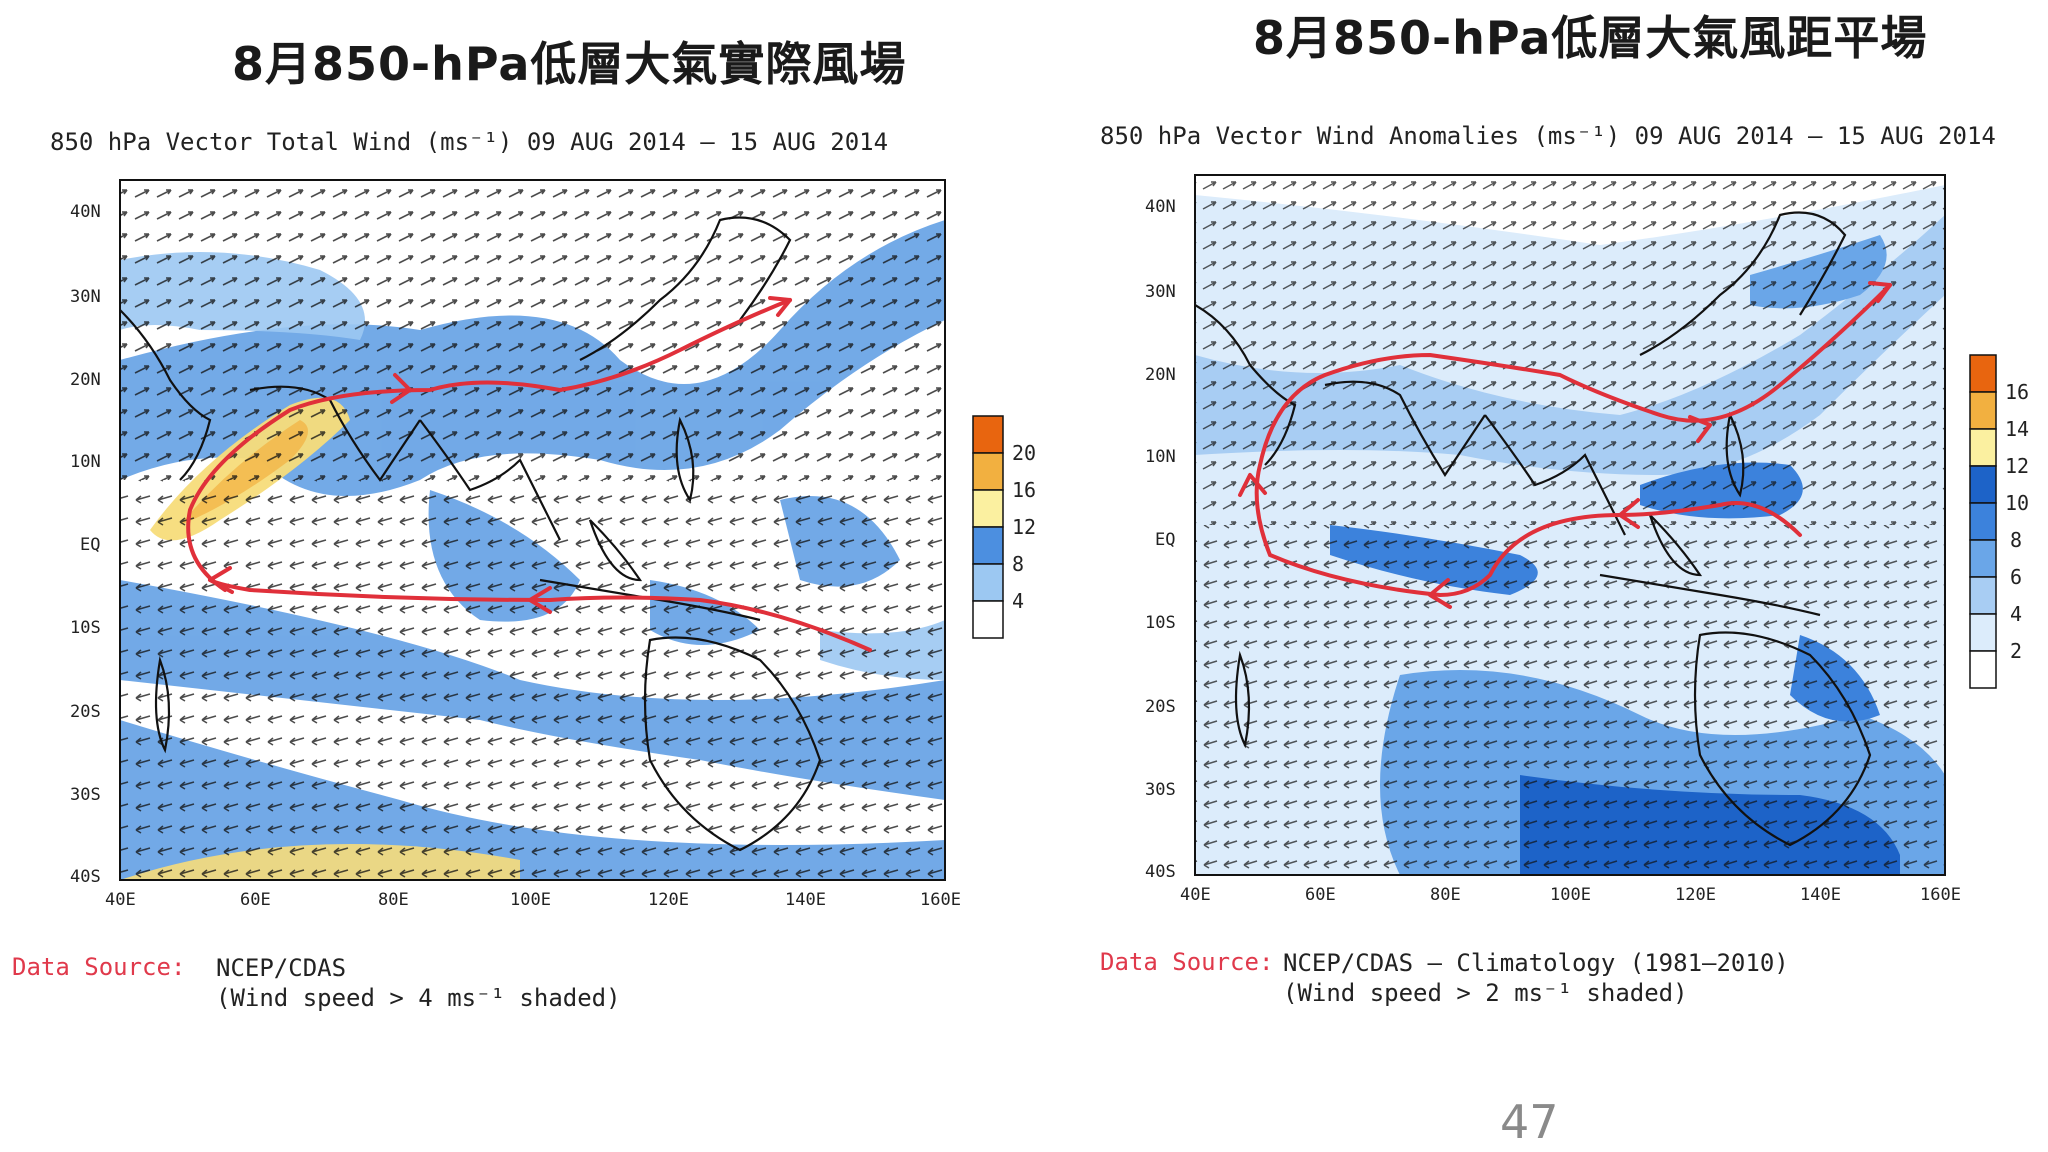 This screenshot has height=1152, width=2048. What do you see at coordinates (1999, 521) in the screenshot?
I see `right-colorbar: 16 14 12 10 8 6 4 2` at bounding box center [1999, 521].